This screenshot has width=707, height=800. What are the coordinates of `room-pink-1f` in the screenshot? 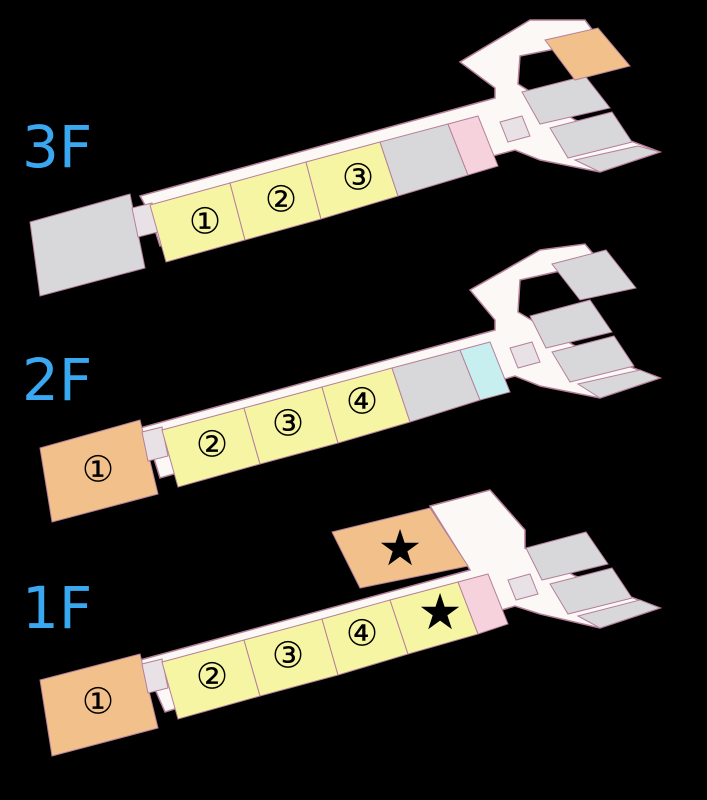 It's located at (483, 604).